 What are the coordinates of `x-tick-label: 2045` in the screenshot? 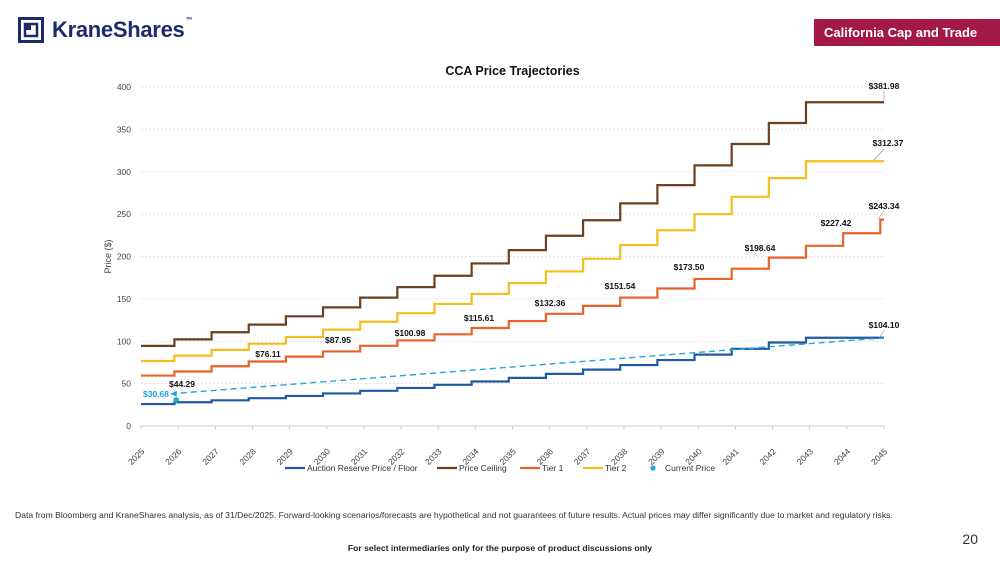 It's located at (879, 456).